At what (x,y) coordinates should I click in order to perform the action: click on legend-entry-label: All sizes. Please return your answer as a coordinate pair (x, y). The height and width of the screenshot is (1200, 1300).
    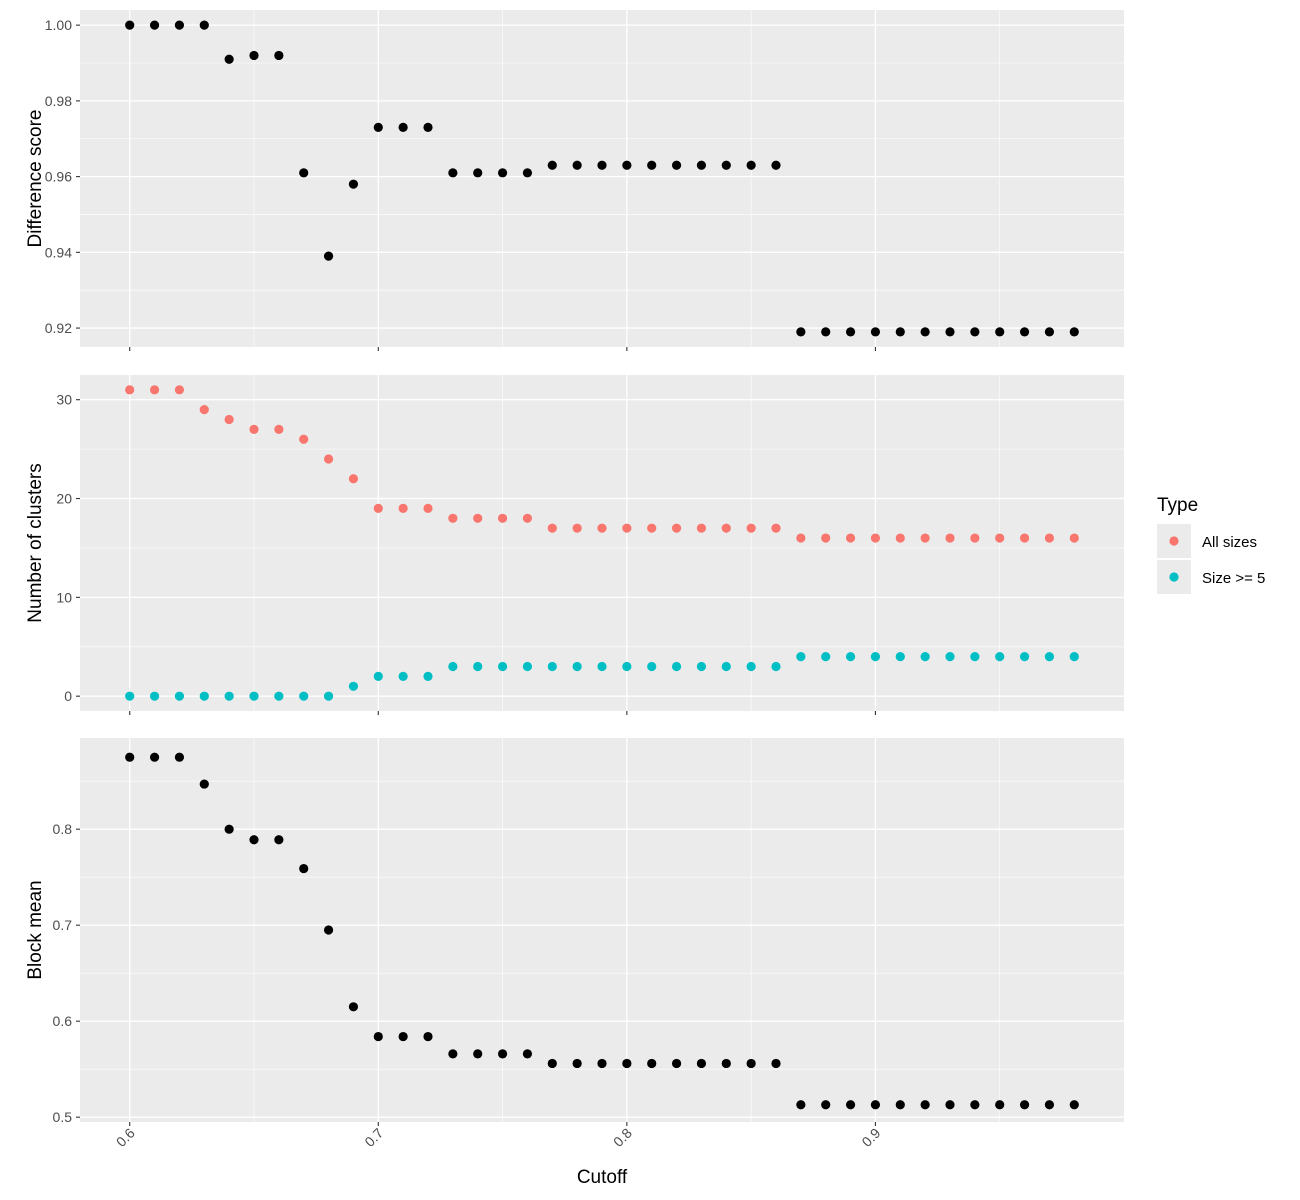
    Looking at the image, I should click on (1229, 542).